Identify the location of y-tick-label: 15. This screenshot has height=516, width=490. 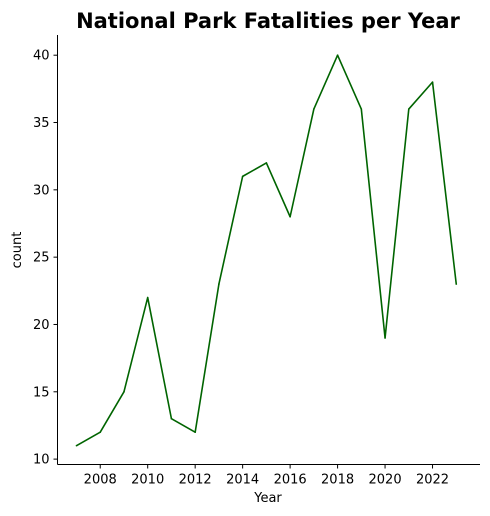
(41, 392).